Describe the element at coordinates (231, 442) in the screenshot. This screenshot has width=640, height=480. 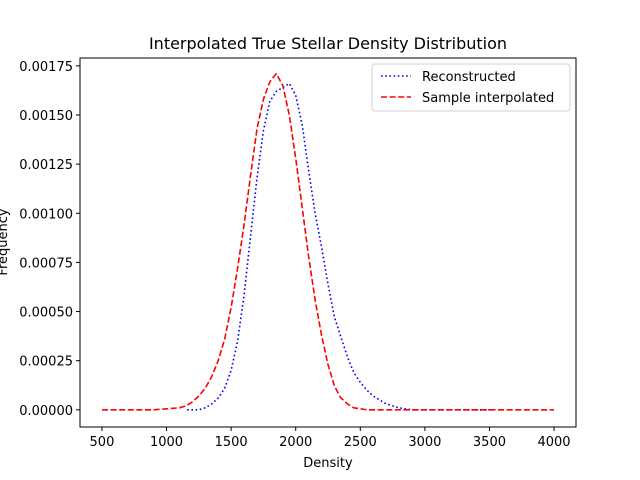
I see `x-tick-label-1500: 1500` at that location.